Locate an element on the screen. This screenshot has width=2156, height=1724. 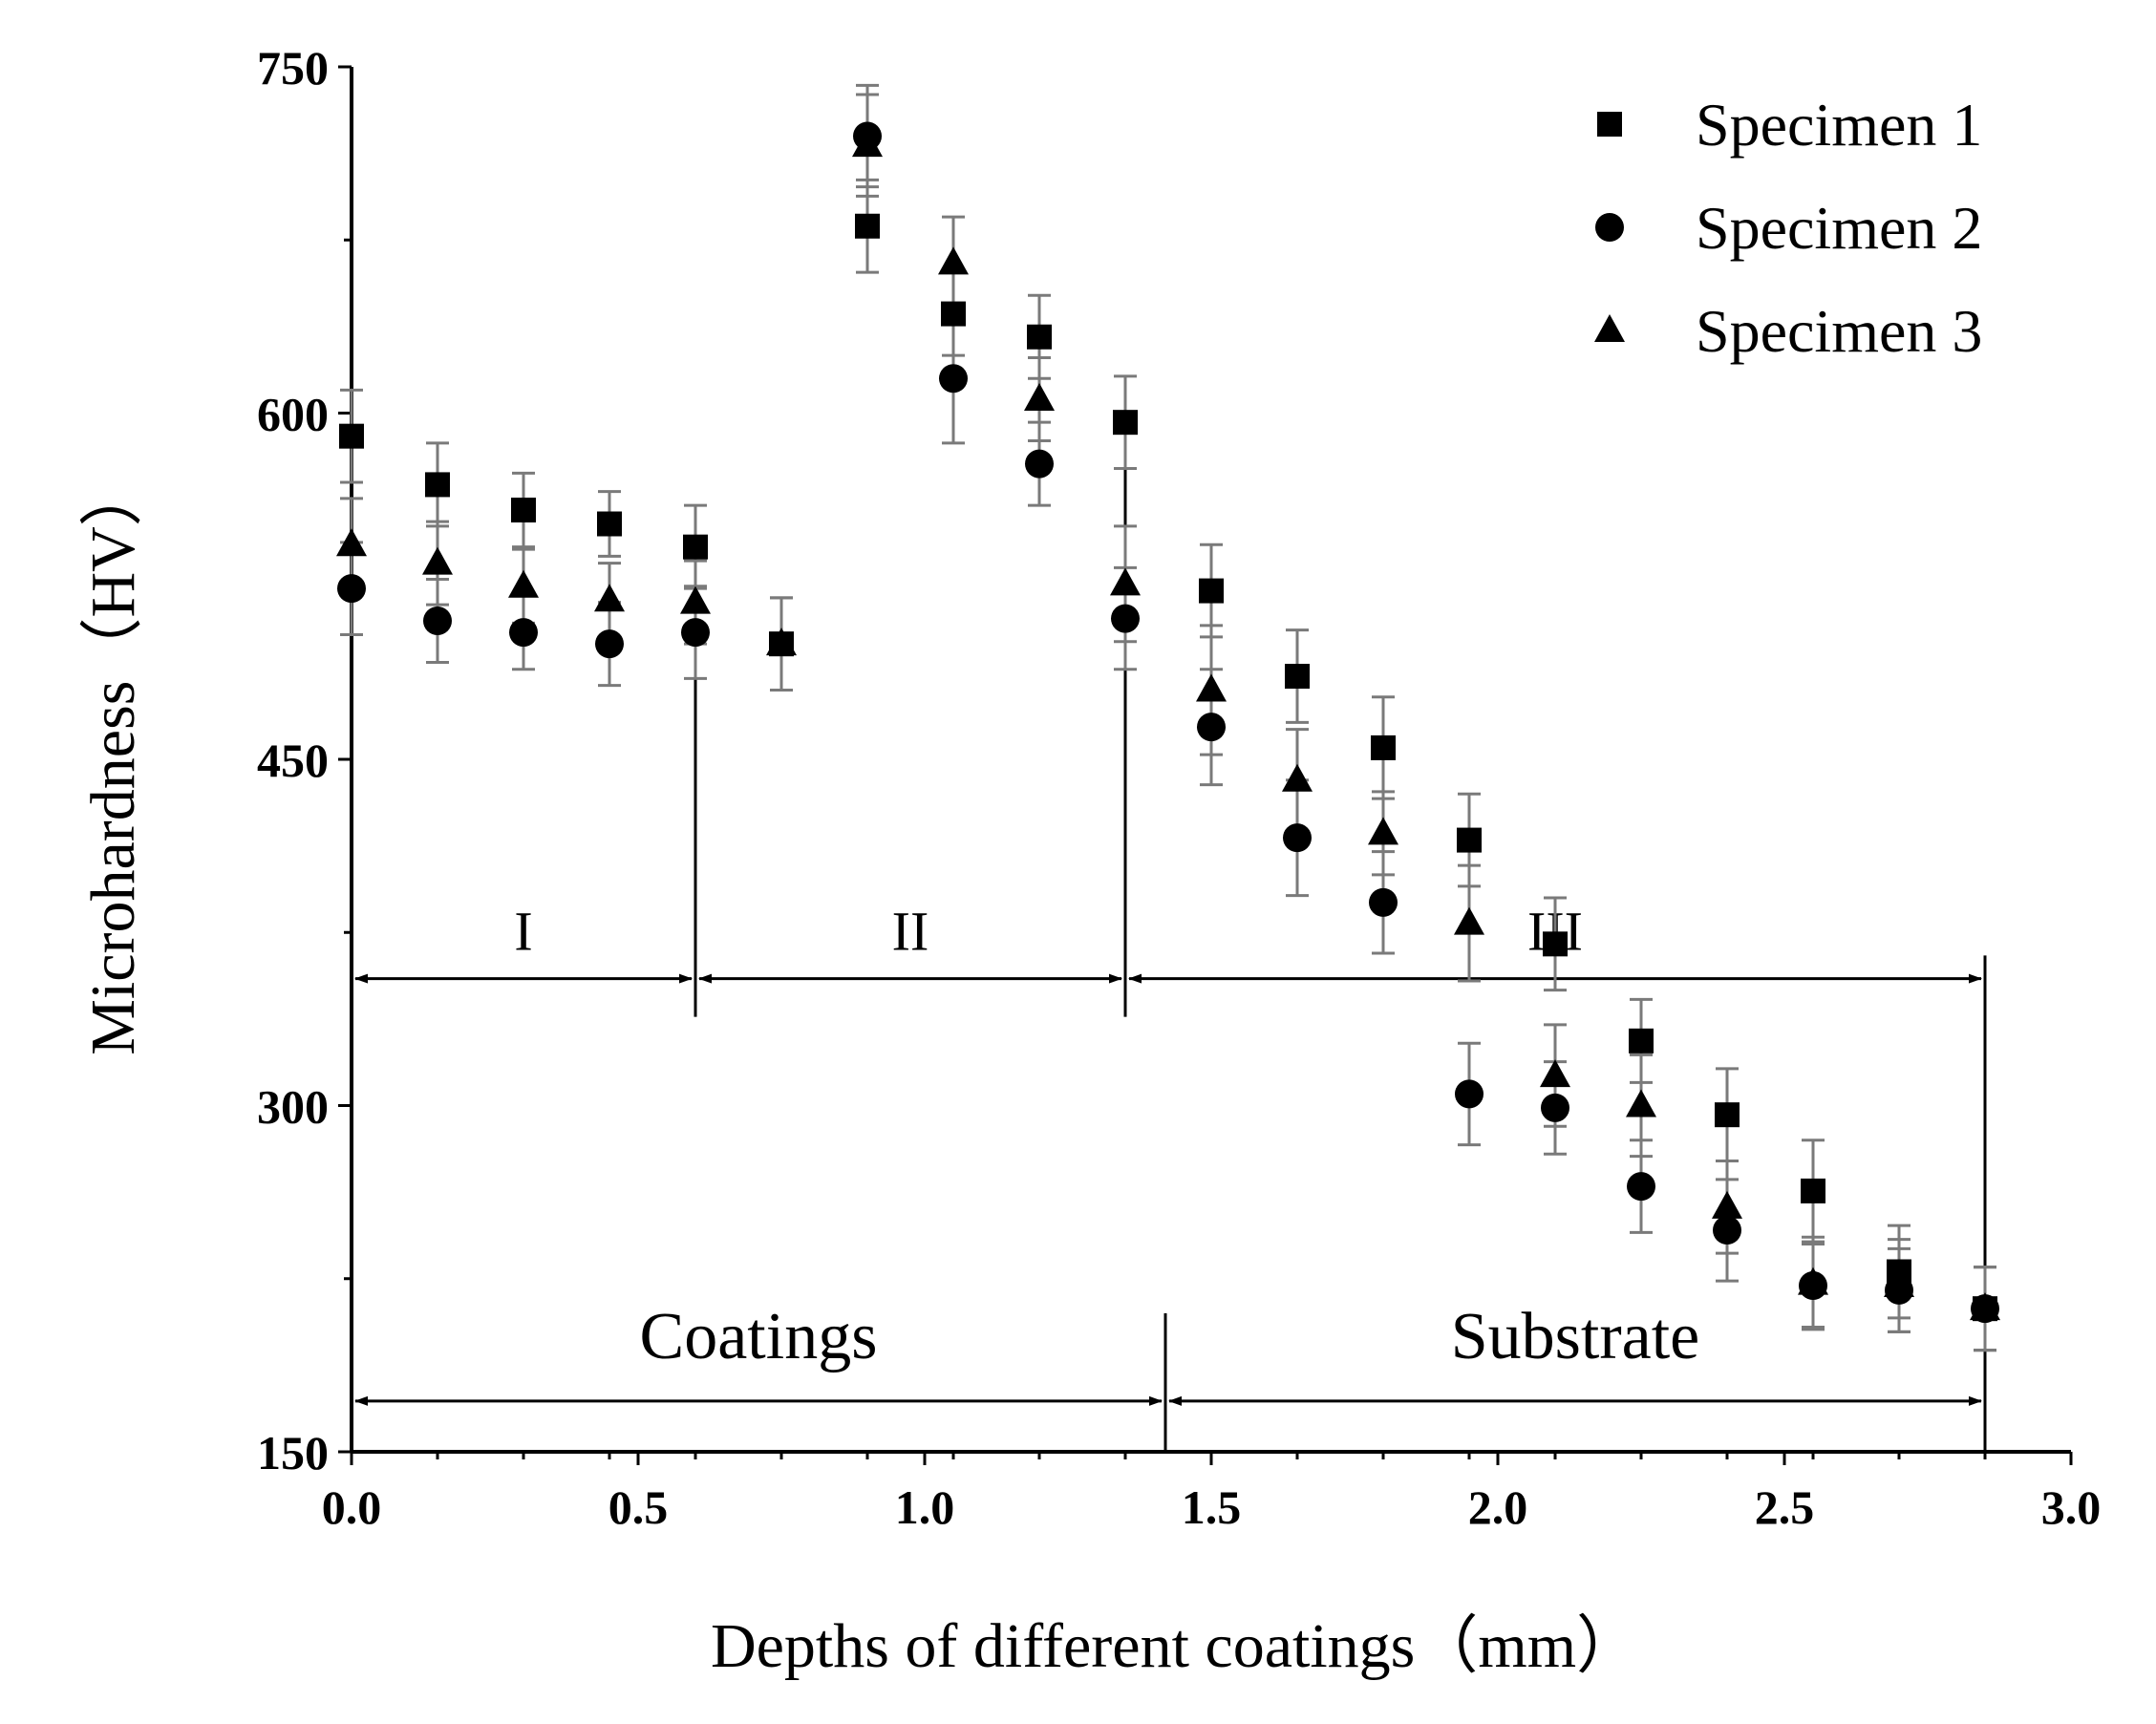
region-label: I is located at coordinates (523, 932).